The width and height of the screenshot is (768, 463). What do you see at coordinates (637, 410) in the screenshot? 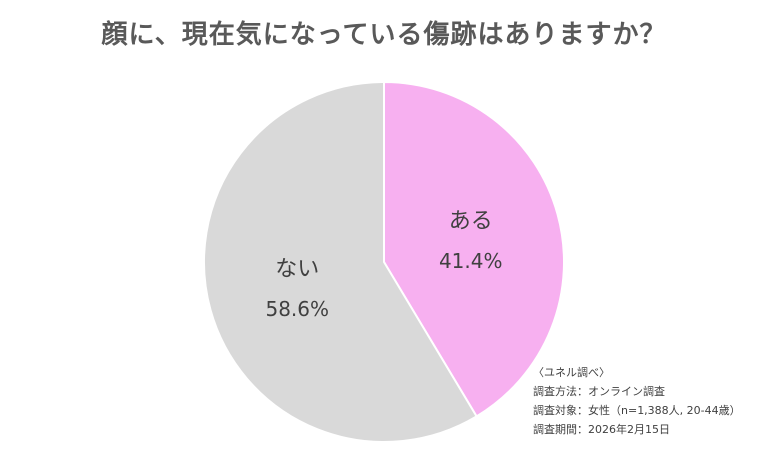
I see `target-note: 調査対象：女性（n=1,388人, 20-44歳）` at bounding box center [637, 410].